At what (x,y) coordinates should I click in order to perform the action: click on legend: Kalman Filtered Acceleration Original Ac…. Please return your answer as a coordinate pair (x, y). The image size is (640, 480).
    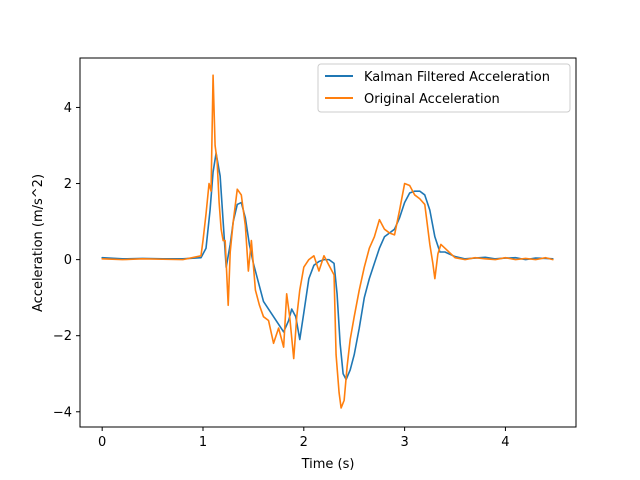
    Looking at the image, I should click on (444, 88).